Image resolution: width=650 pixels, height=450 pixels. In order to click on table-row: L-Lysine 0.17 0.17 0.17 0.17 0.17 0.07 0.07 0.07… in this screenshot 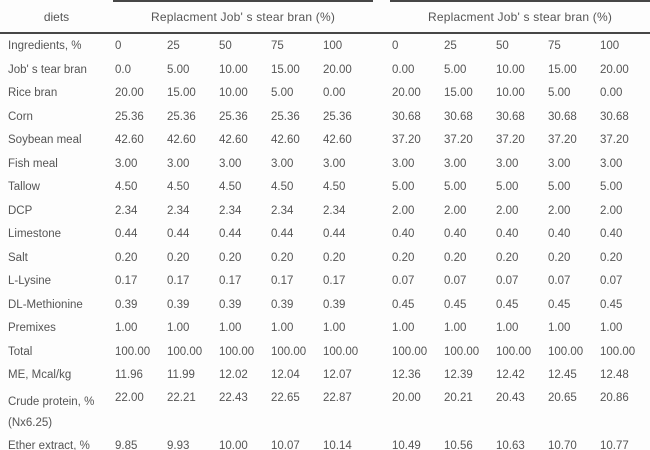, I will do `click(325, 282)`.